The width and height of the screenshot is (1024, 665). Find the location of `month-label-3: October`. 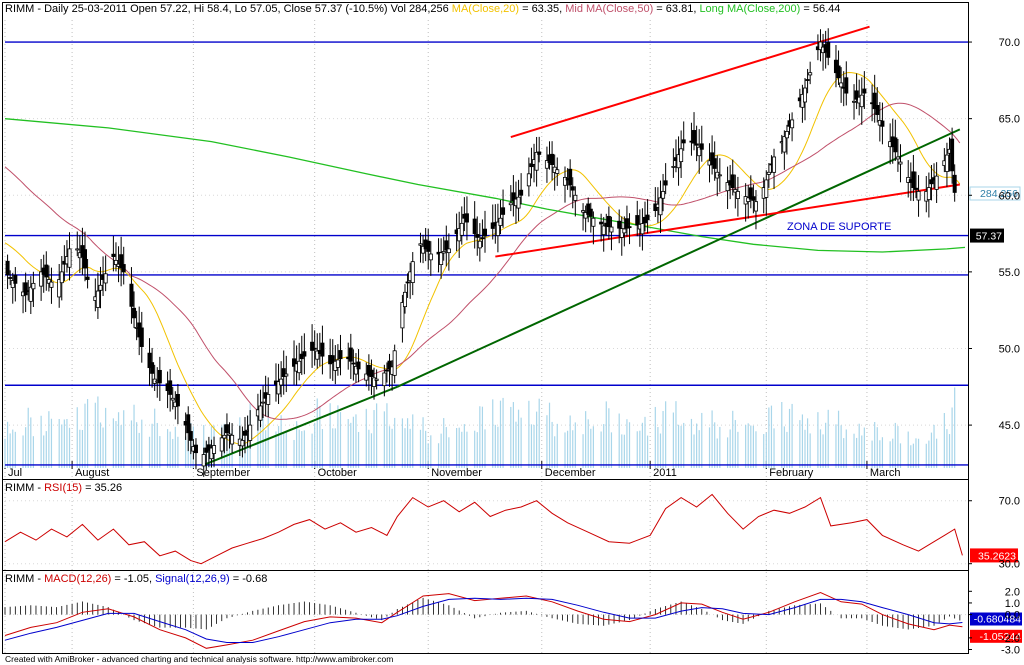

month-label-3: October is located at coordinates (337, 473).